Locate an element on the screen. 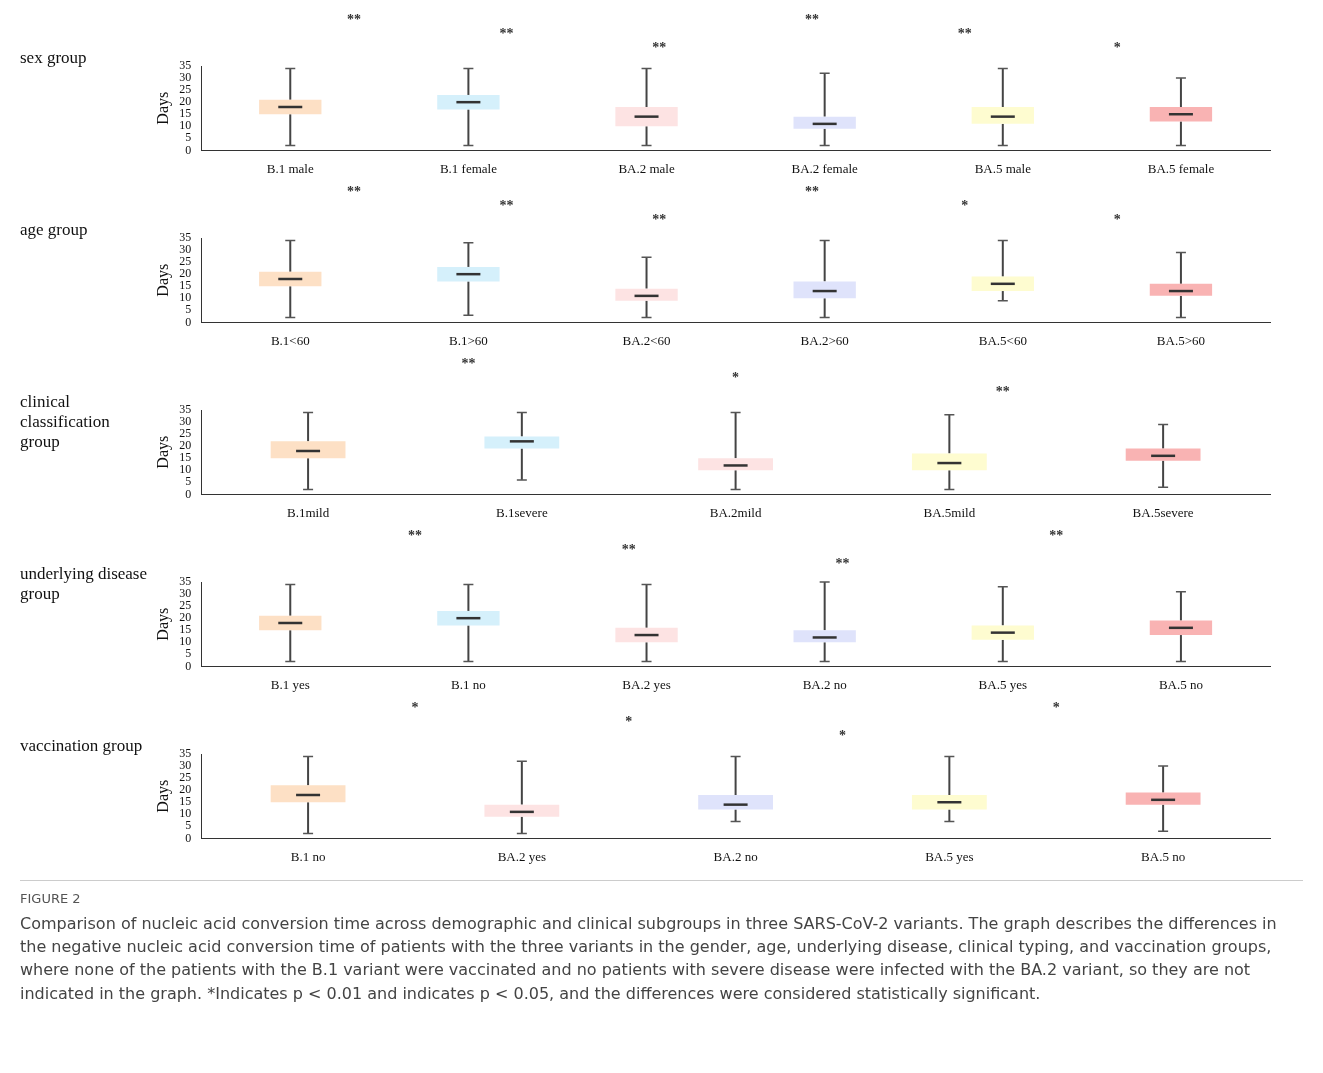 The image size is (1323, 1073). chart-title: vaccination group is located at coordinates (82, 745).